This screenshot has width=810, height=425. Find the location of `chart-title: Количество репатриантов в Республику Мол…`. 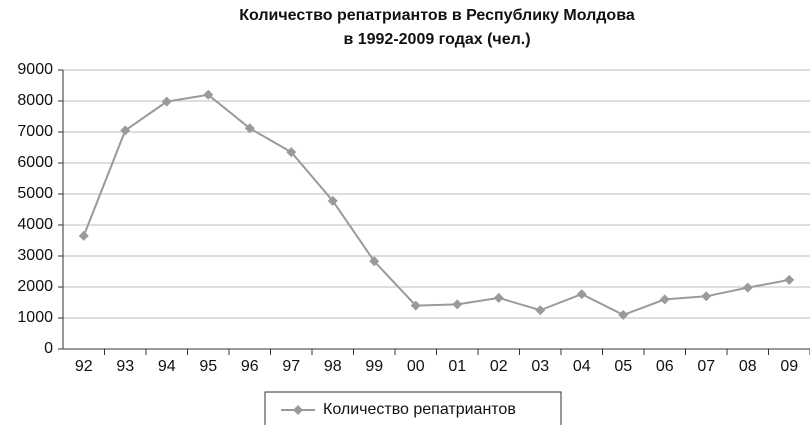

chart-title: Количество репатриантов в Республику Мол… is located at coordinates (437, 15).